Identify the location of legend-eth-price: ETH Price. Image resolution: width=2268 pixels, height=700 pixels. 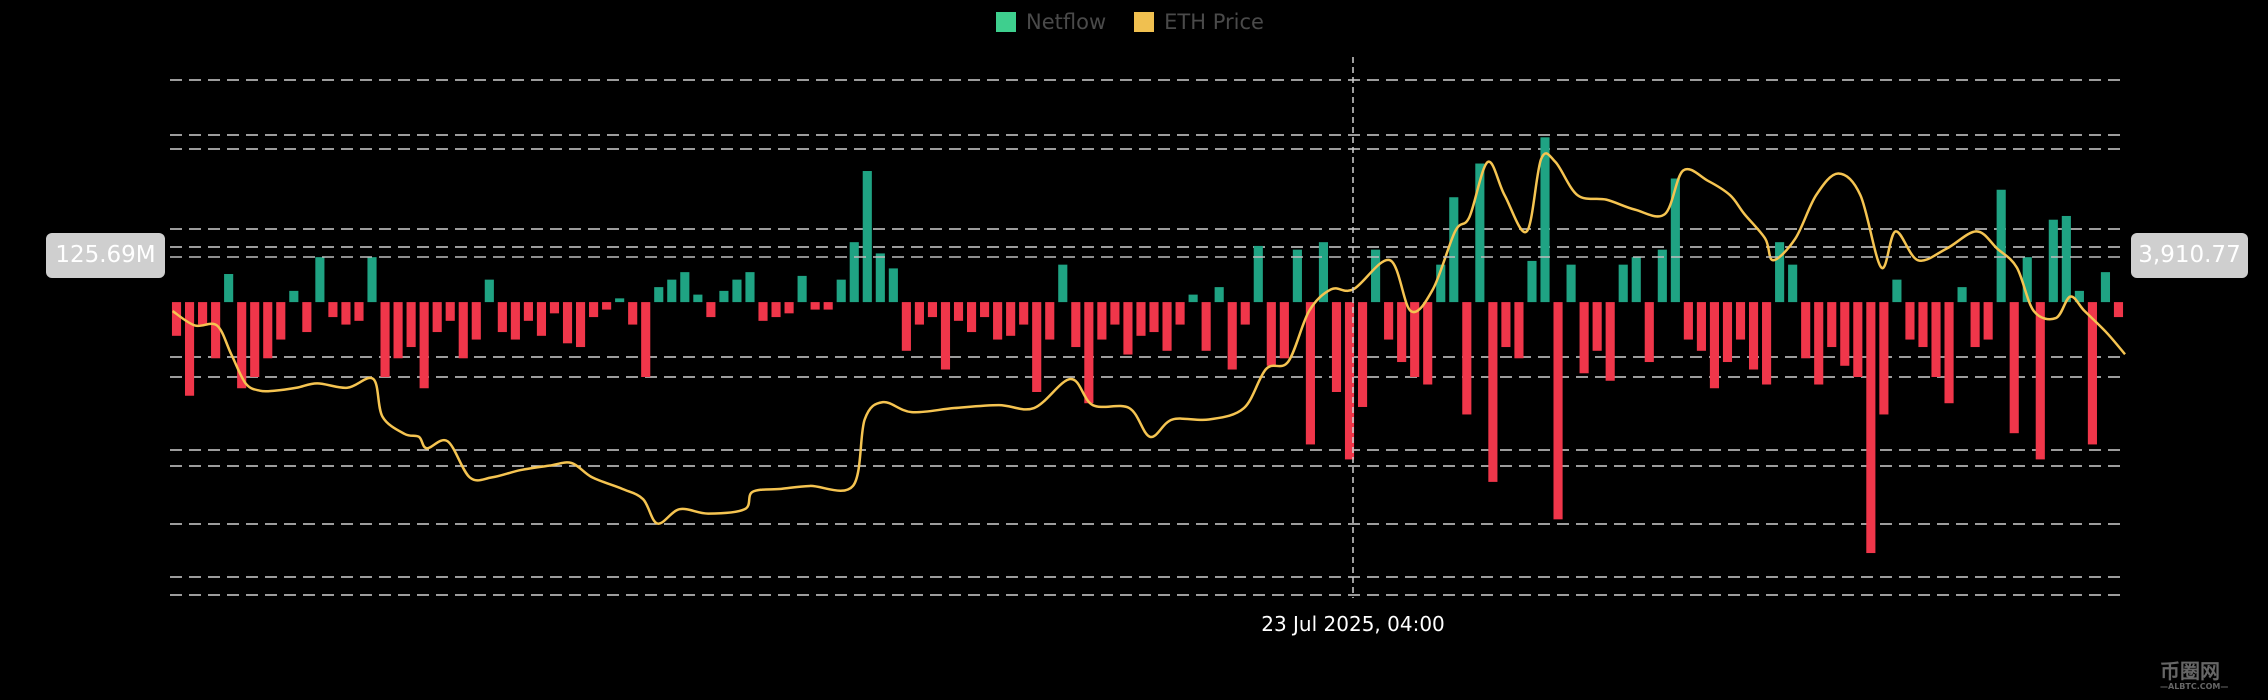
(1199, 22).